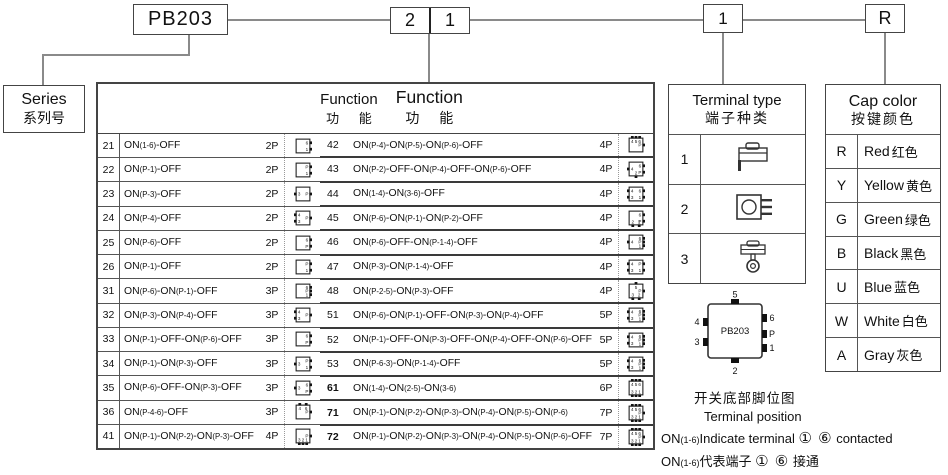 This screenshot has width=948, height=475. What do you see at coordinates (209, 411) in the screenshot?
I see `function-row-36: 36 ON(P-4-6)-OFF 3P 4 6 P` at bounding box center [209, 411].